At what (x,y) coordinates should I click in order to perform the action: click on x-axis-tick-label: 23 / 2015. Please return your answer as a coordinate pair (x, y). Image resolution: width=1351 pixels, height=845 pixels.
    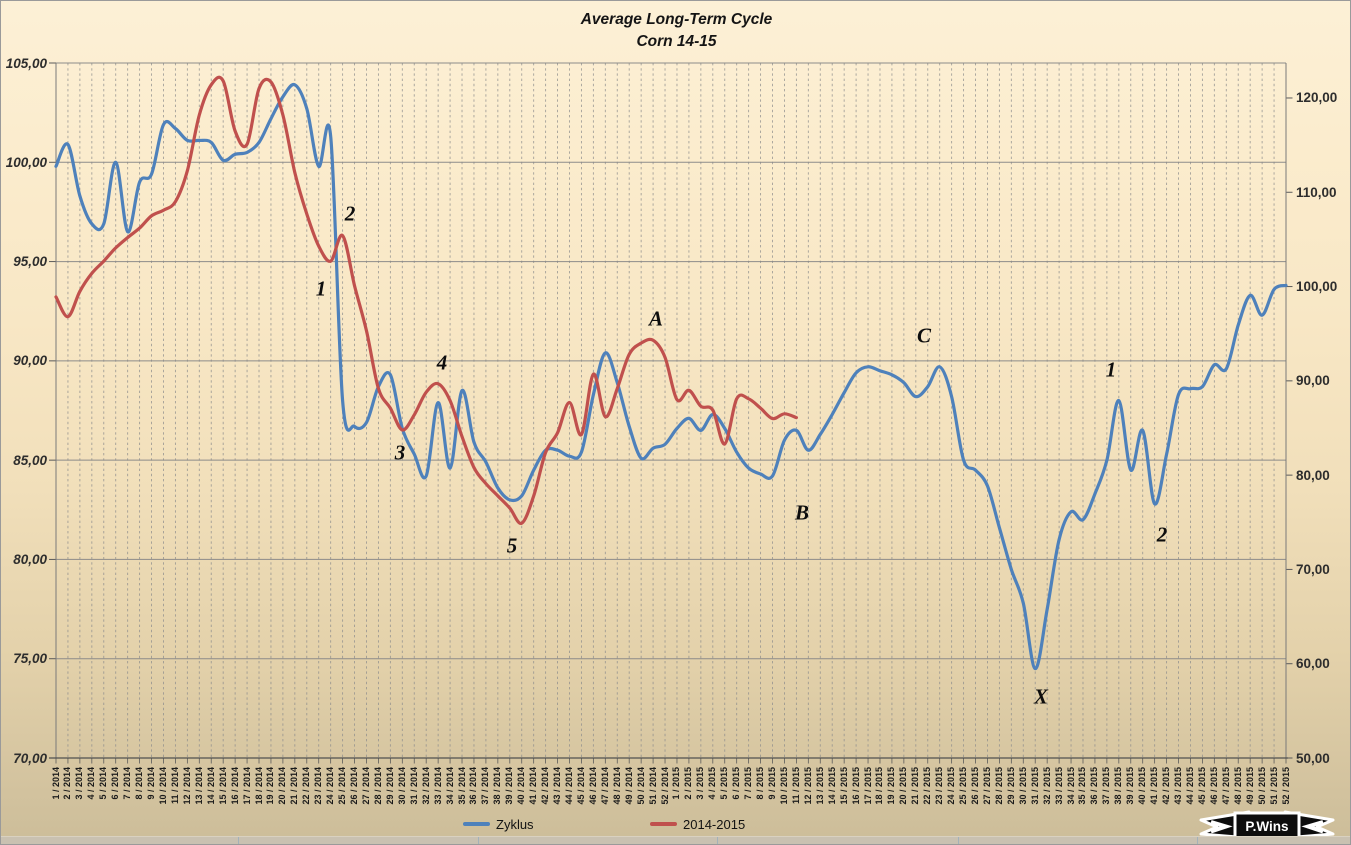
    Looking at the image, I should click on (939, 786).